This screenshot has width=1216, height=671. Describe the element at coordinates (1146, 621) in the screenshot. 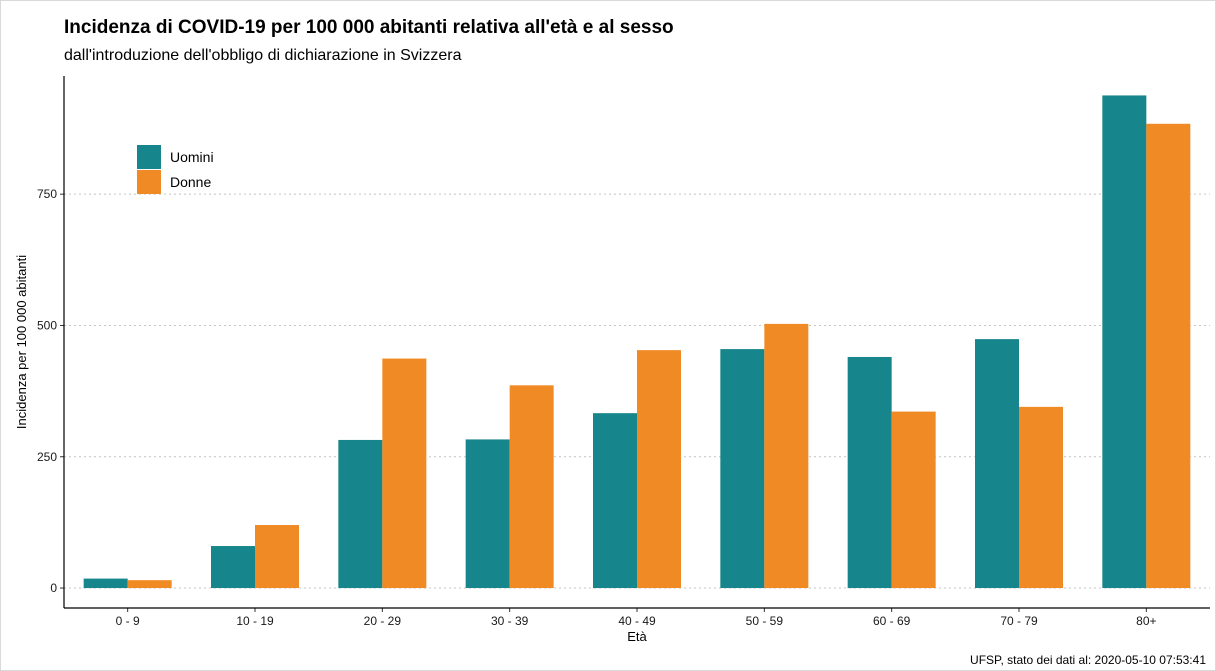

I see `x-tick-label: 80+` at that location.